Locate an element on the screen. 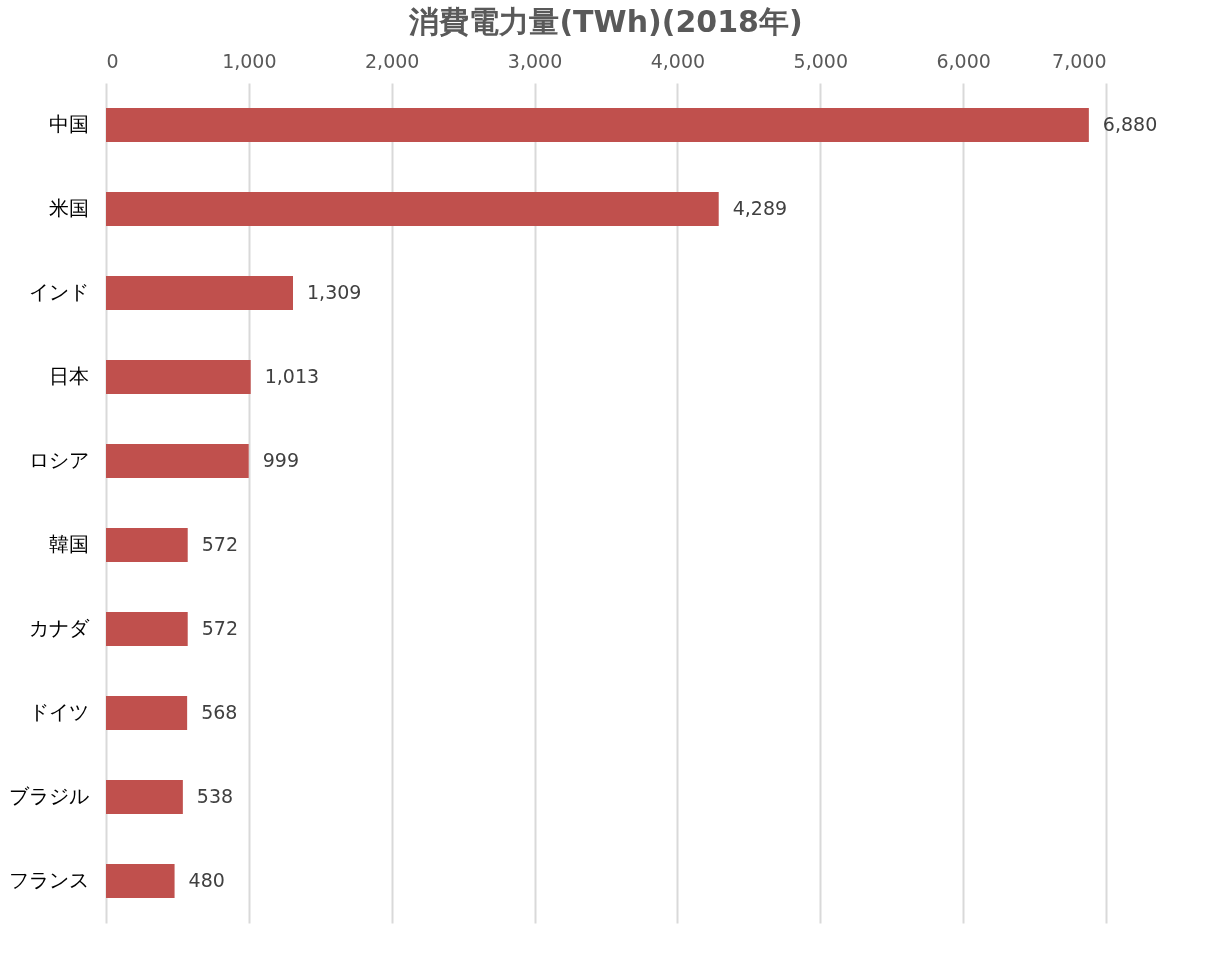  y-tick-label: フランス is located at coordinates (48, 880).